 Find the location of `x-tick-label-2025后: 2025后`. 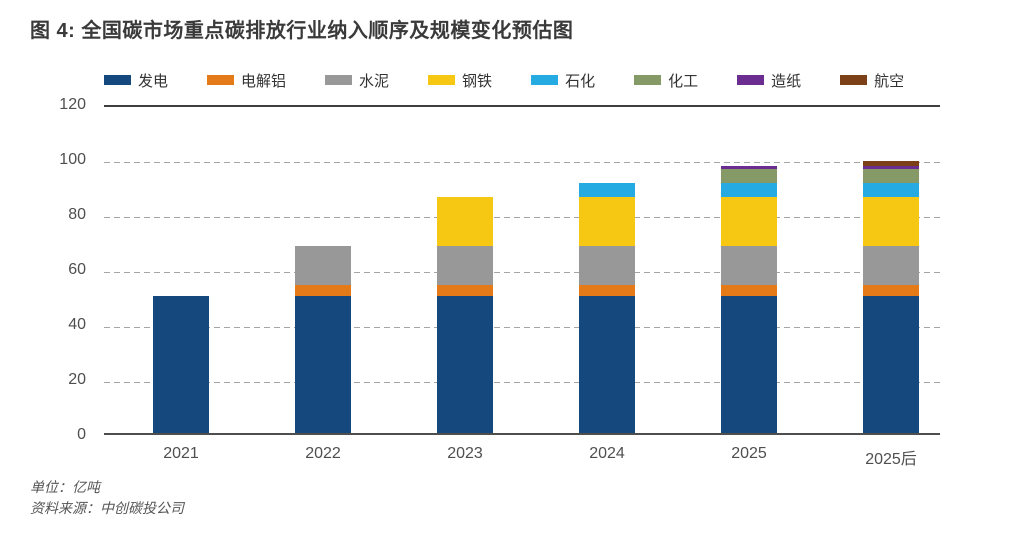

x-tick-label-2025后: 2025后 is located at coordinates (891, 459).